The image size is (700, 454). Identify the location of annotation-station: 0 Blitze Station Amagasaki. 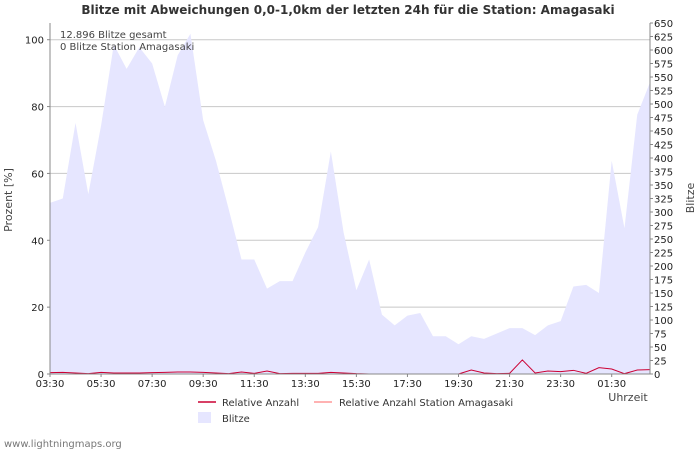
(127, 47).